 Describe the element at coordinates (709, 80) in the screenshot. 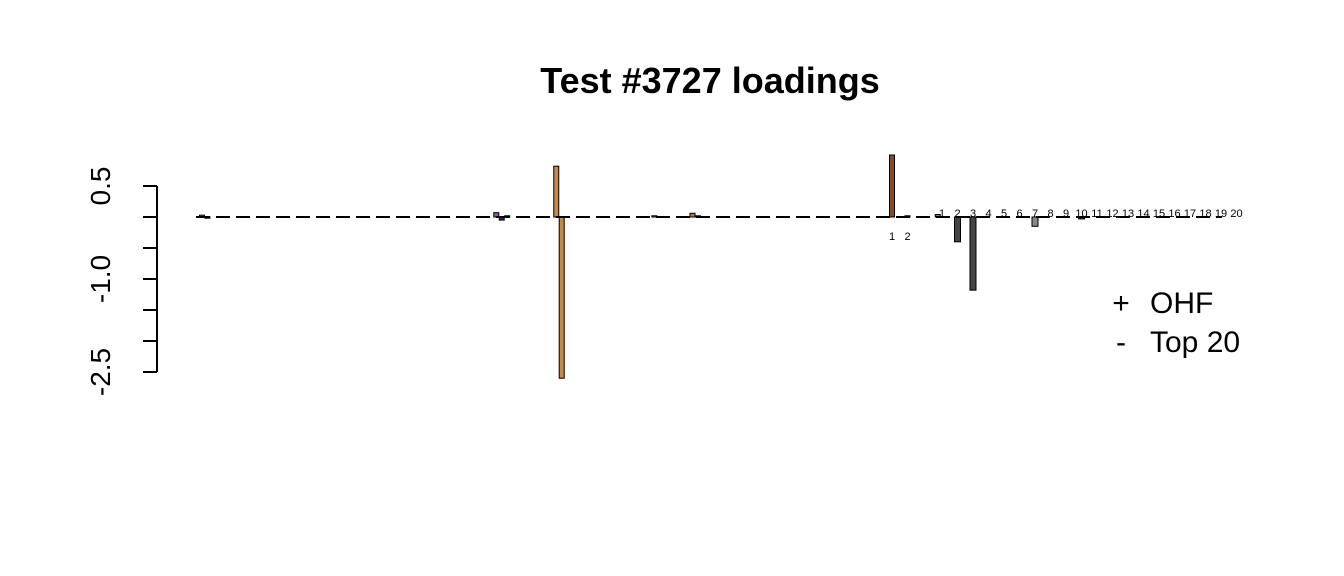

I see `chart-title: Test #3727 loadings` at that location.